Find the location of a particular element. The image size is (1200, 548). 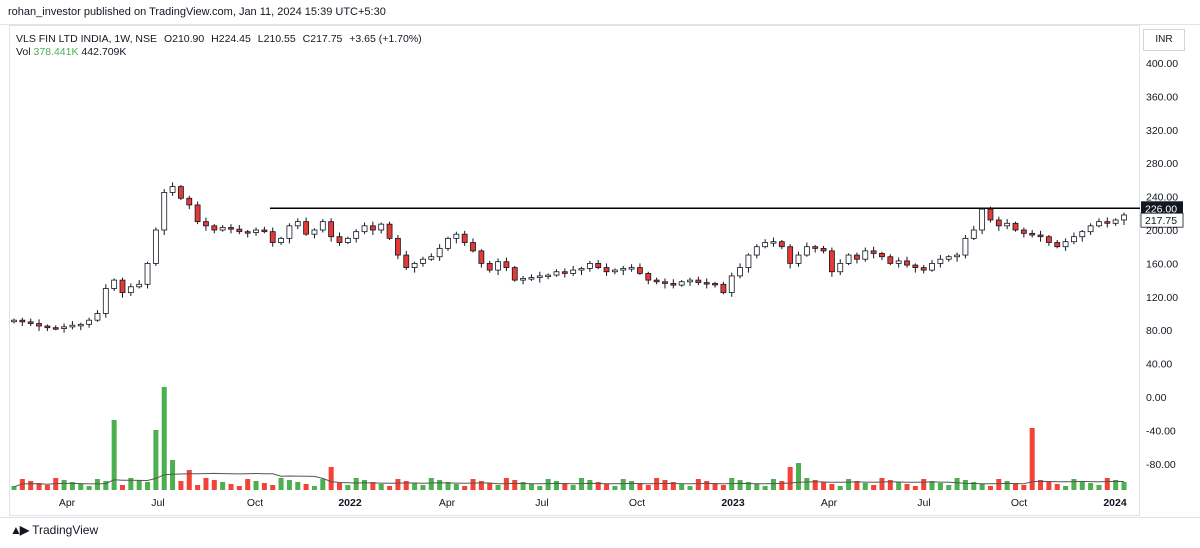

y-tick-label: 280.00 is located at coordinates (1162, 164).